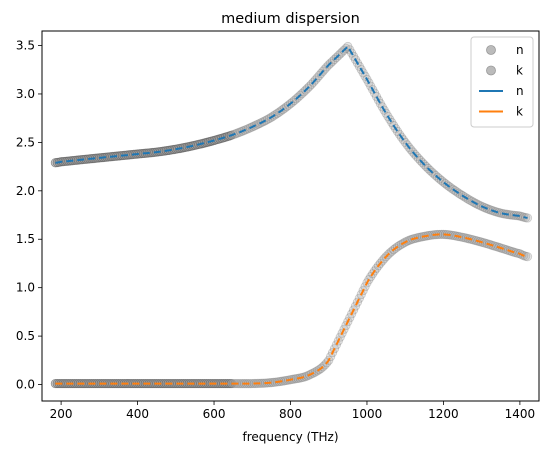 Image resolution: width=547 pixels, height=455 pixels. Describe the element at coordinates (25, 191) in the screenshot. I see `y-tick-label: 2.0` at that location.